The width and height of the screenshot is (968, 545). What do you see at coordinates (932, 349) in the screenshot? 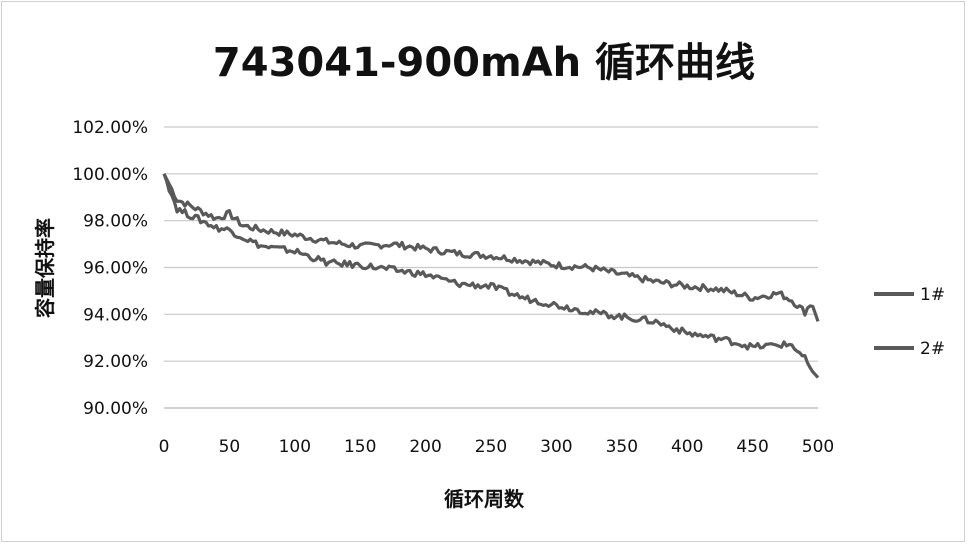
I see `legend-label-2: 2#` at bounding box center [932, 349].